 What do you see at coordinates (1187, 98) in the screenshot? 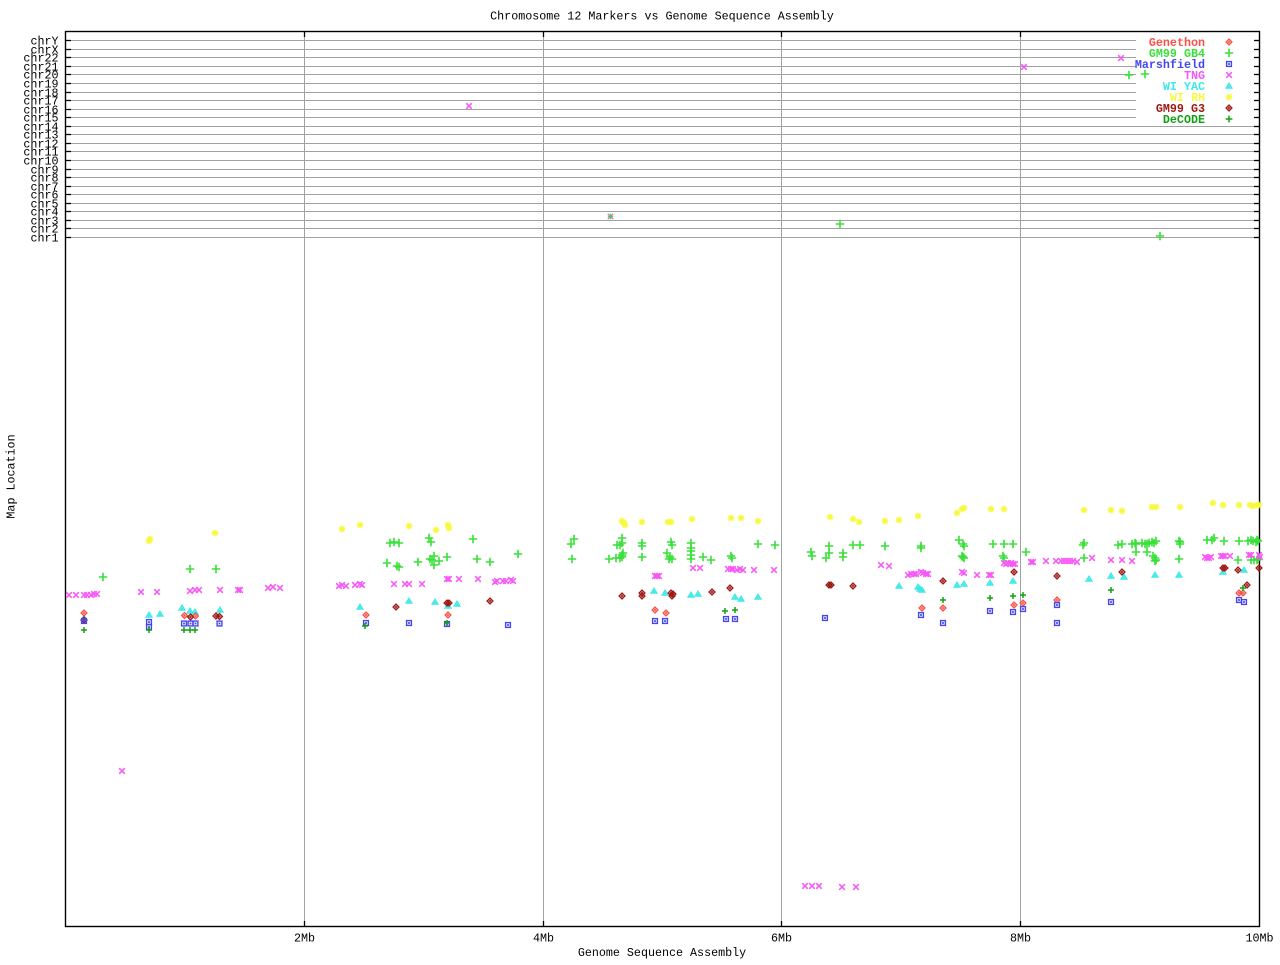
I see `svg-text: WI RH` at bounding box center [1187, 98].